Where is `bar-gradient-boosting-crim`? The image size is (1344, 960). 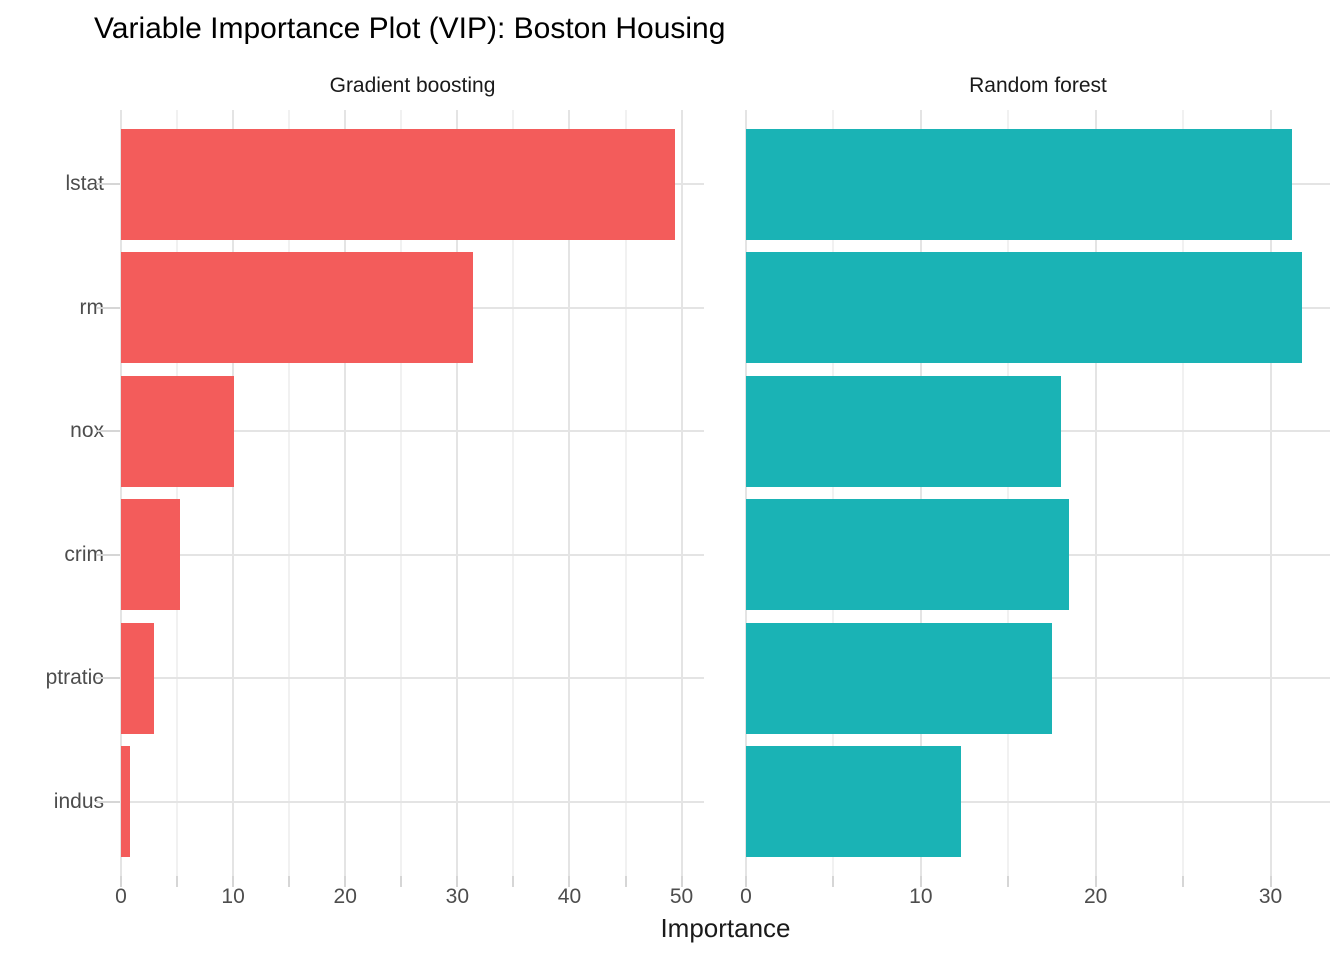 bar-gradient-boosting-crim is located at coordinates (151, 555).